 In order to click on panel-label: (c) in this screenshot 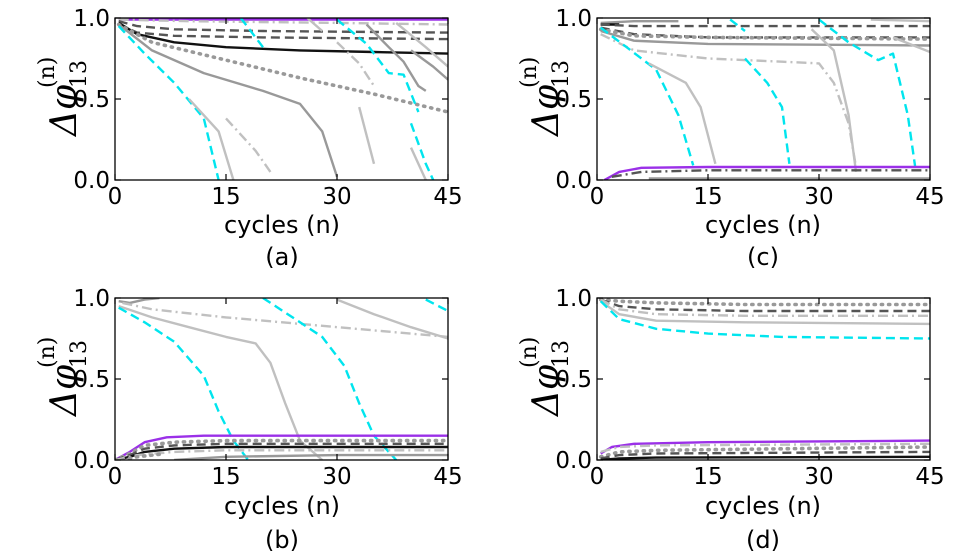, I will do `click(763, 257)`.